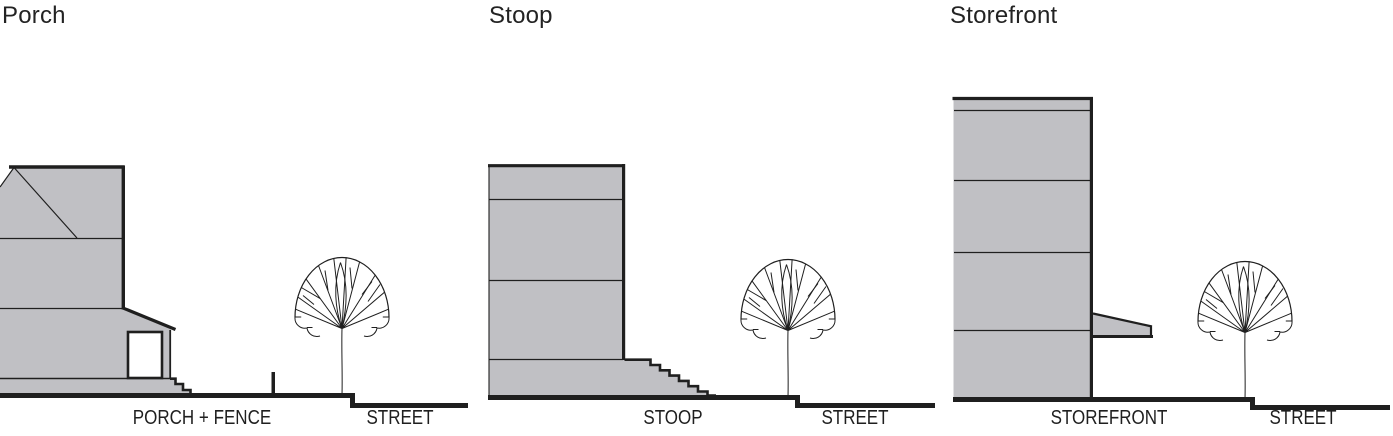  What do you see at coordinates (1004, 15) in the screenshot?
I see `panel-title-storefront: Storefront` at bounding box center [1004, 15].